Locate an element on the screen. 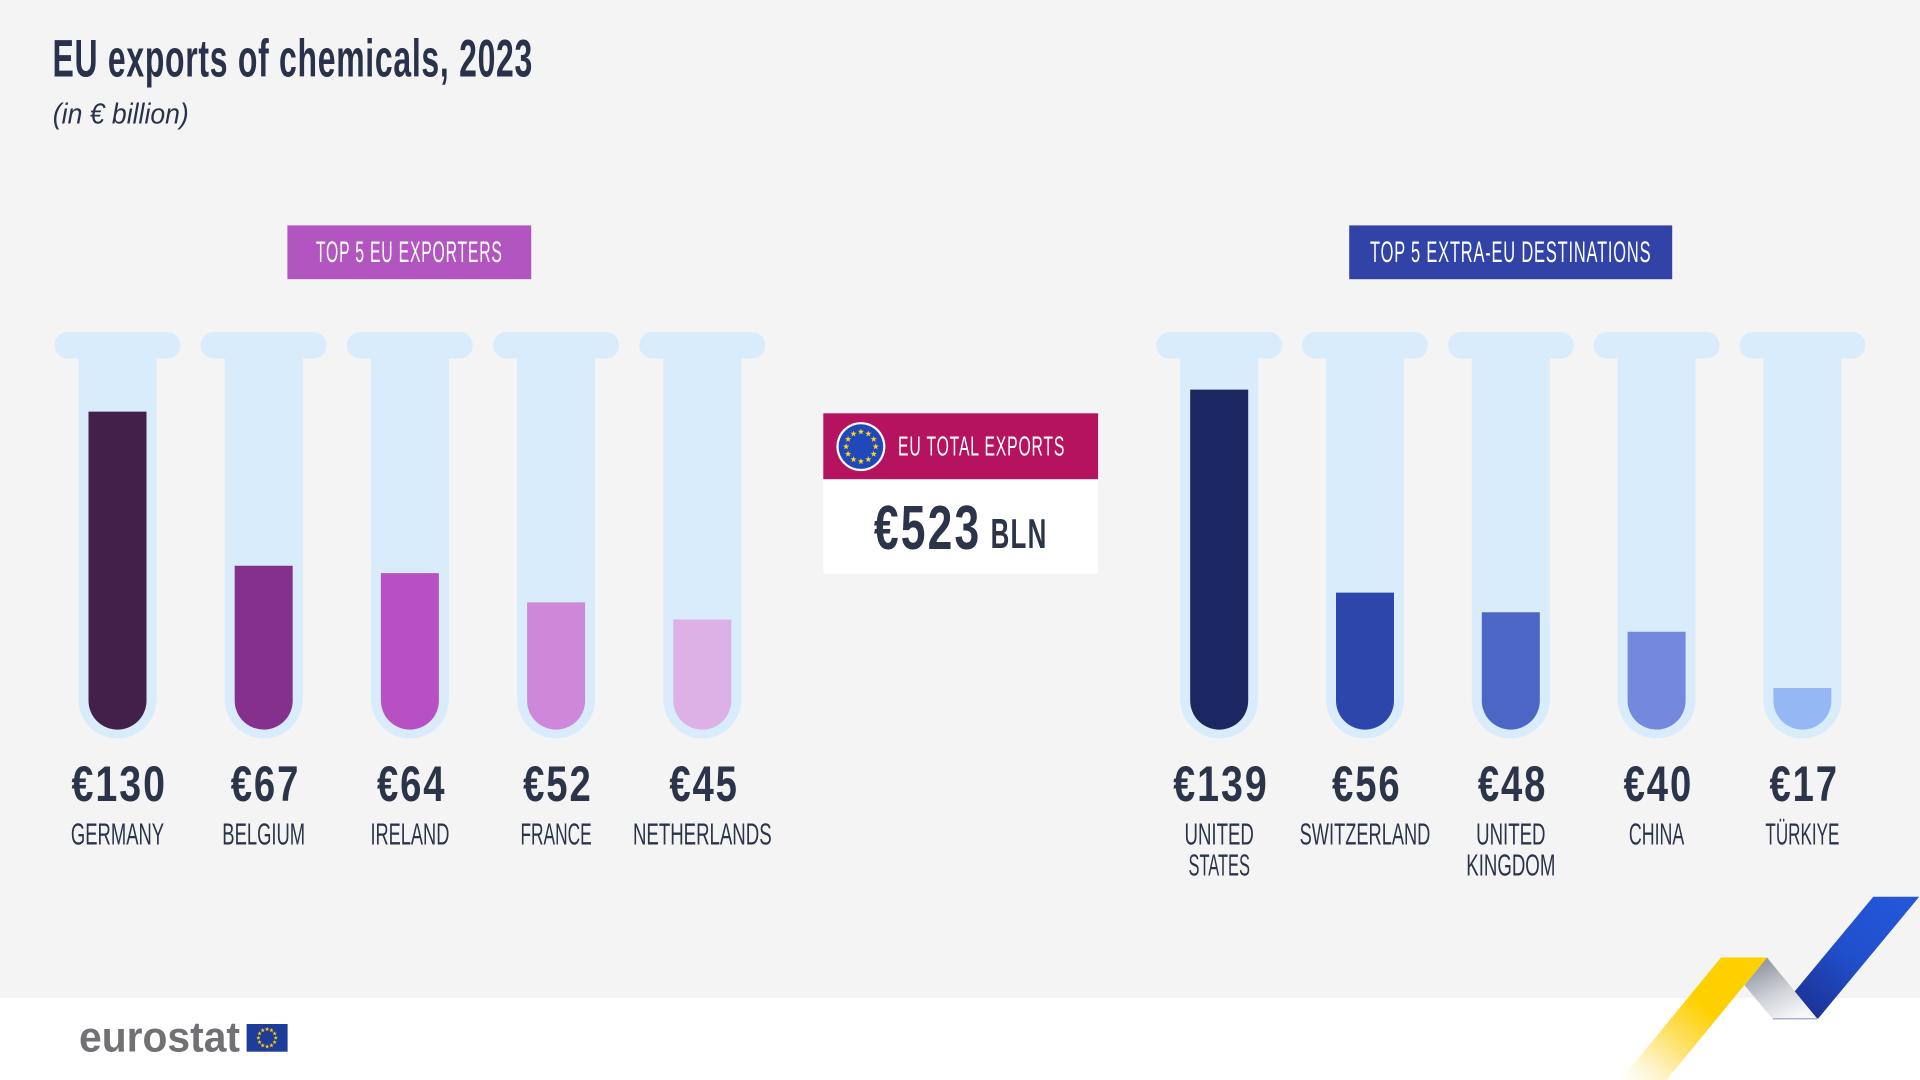  svg-text: €523 is located at coordinates (928, 528).